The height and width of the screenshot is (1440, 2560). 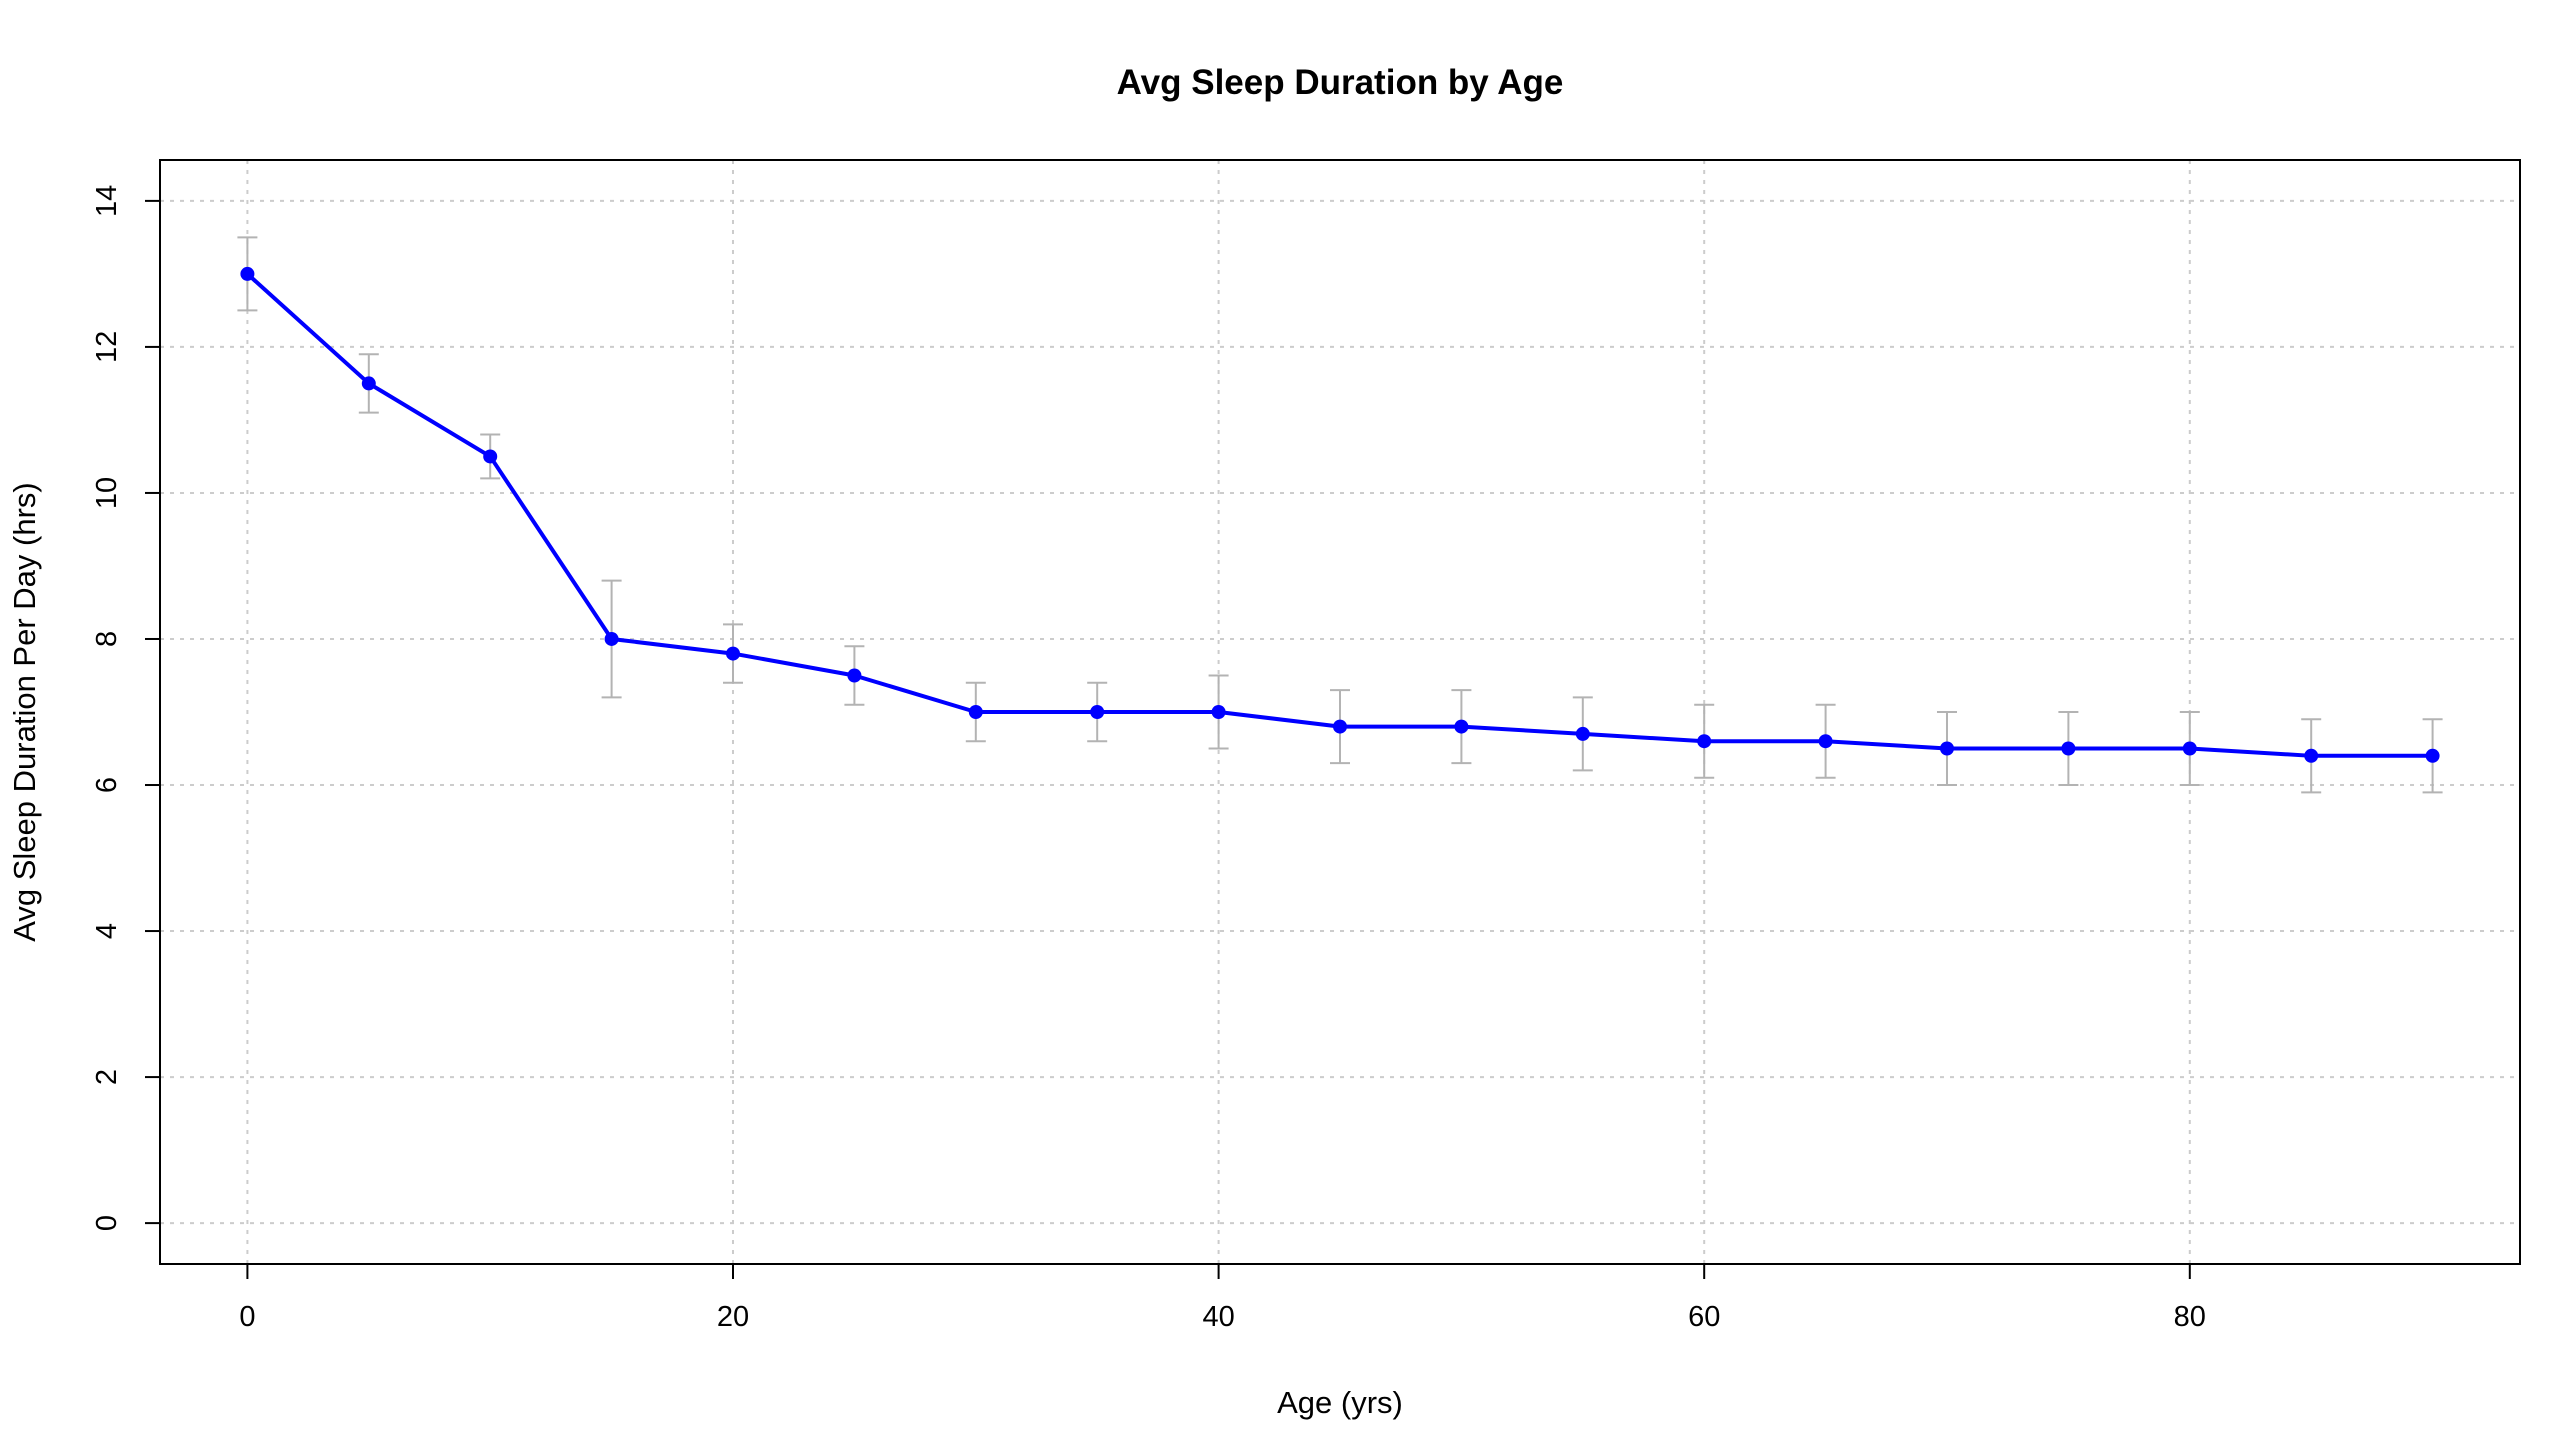 I want to click on x-tick-label: 60, so click(x=1704, y=1317).